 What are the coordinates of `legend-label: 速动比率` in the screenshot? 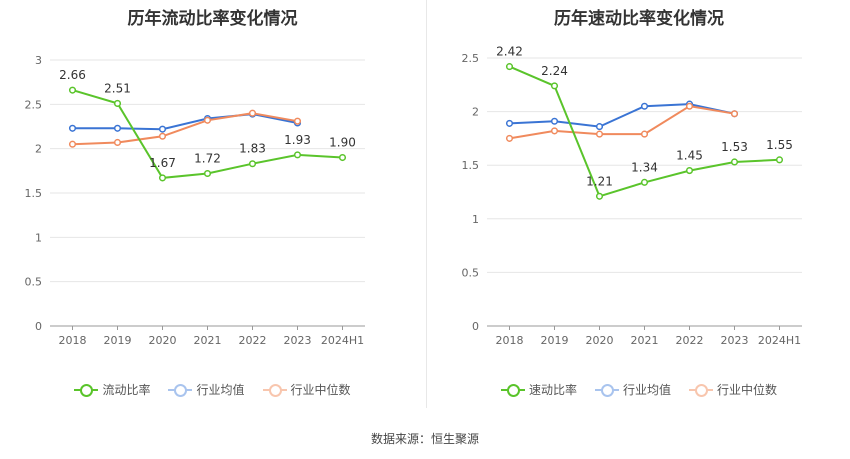 It's located at (552, 390).